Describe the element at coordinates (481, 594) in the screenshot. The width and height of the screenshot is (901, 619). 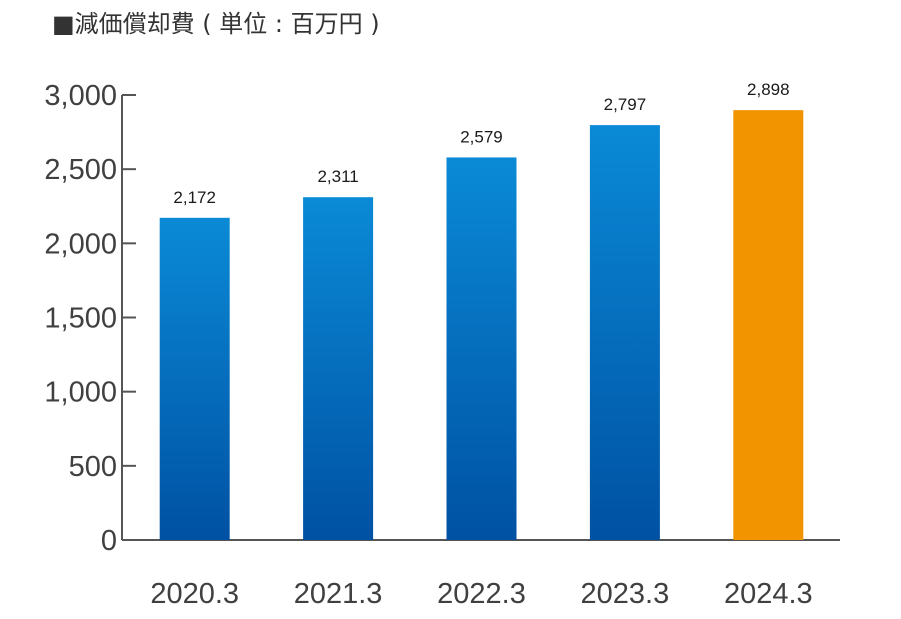
I see `x-tick-label: 2022.3` at that location.